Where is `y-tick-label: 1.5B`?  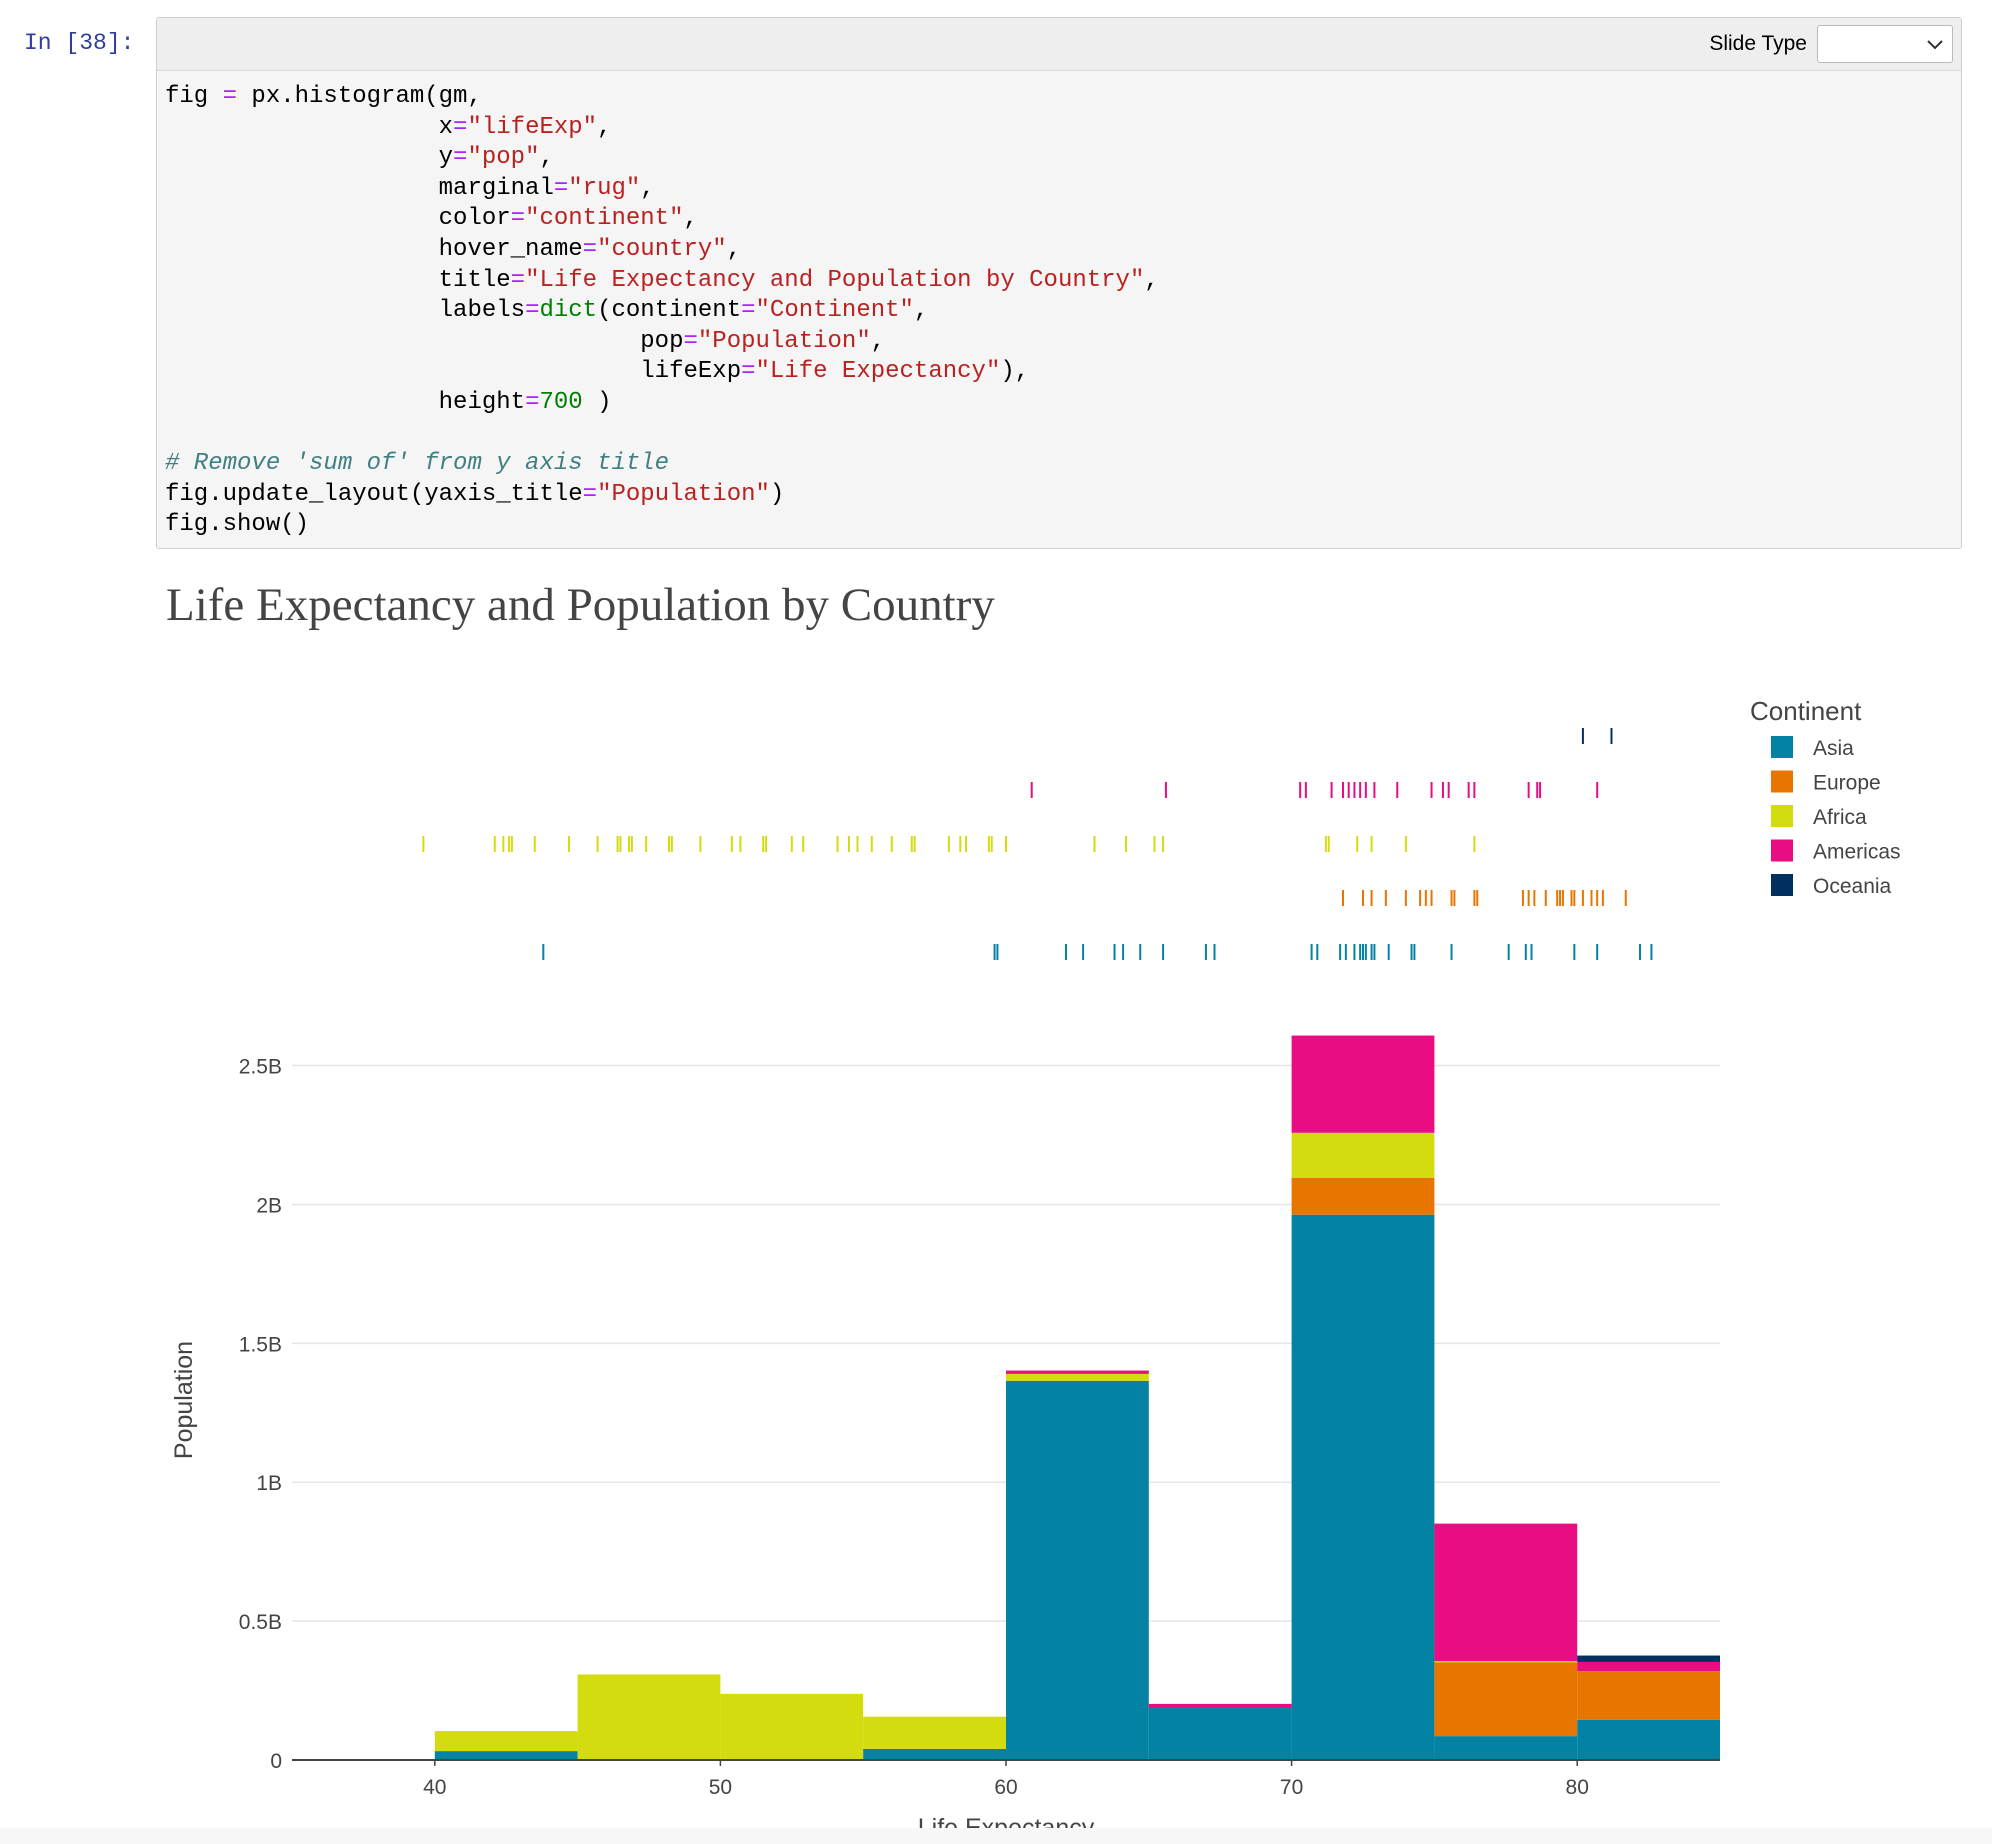
y-tick-label: 1.5B is located at coordinates (260, 1344).